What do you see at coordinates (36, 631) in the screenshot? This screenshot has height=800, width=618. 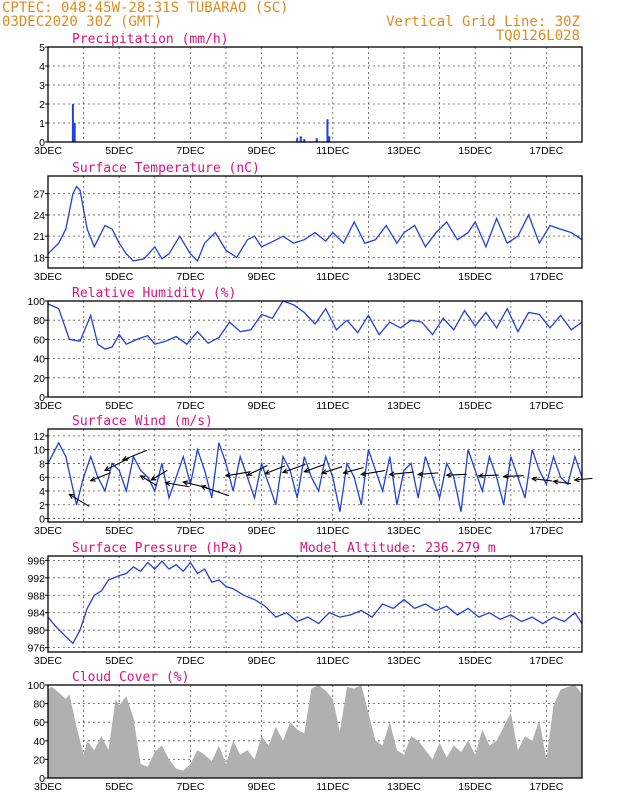 I see `y-tick-label: 980` at bounding box center [36, 631].